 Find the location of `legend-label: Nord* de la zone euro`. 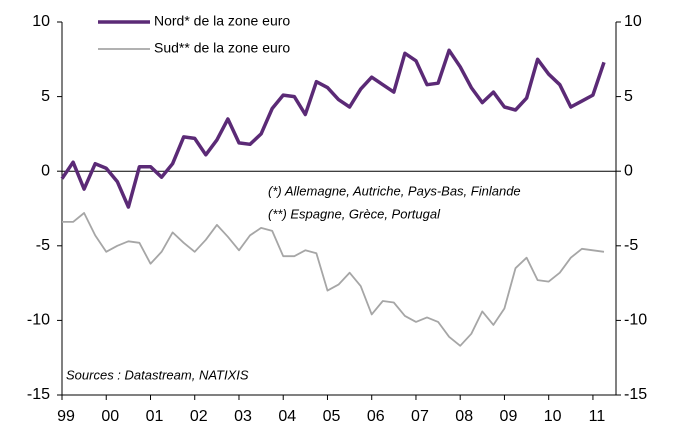

legend-label: Nord* de la zone euro is located at coordinates (222, 21).